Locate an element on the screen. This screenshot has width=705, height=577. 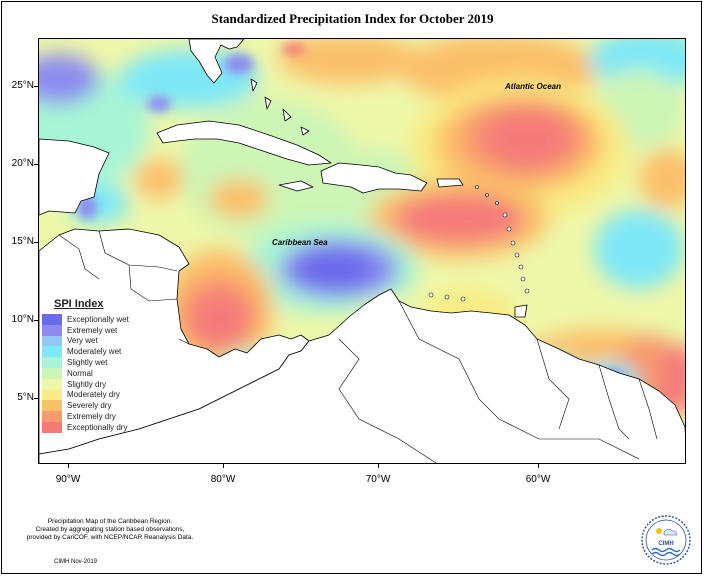
legend-item: Slightly wet is located at coordinates (96, 362).